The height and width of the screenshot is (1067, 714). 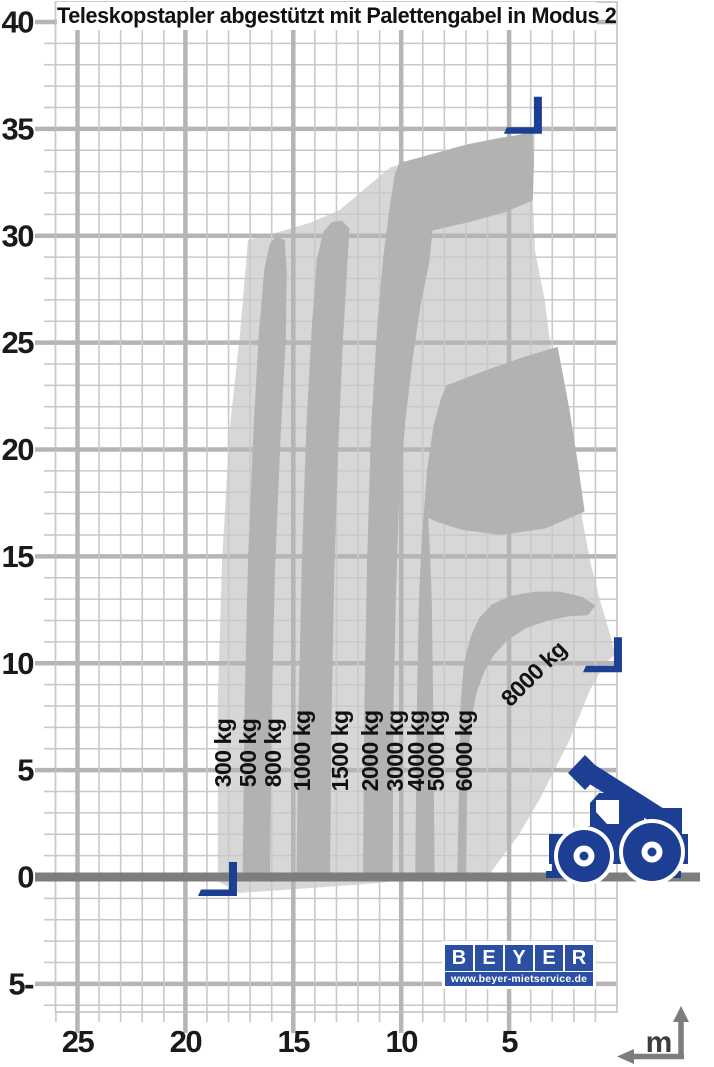 What do you see at coordinates (522, 115) in the screenshot?
I see `fork-marker-max-height` at bounding box center [522, 115].